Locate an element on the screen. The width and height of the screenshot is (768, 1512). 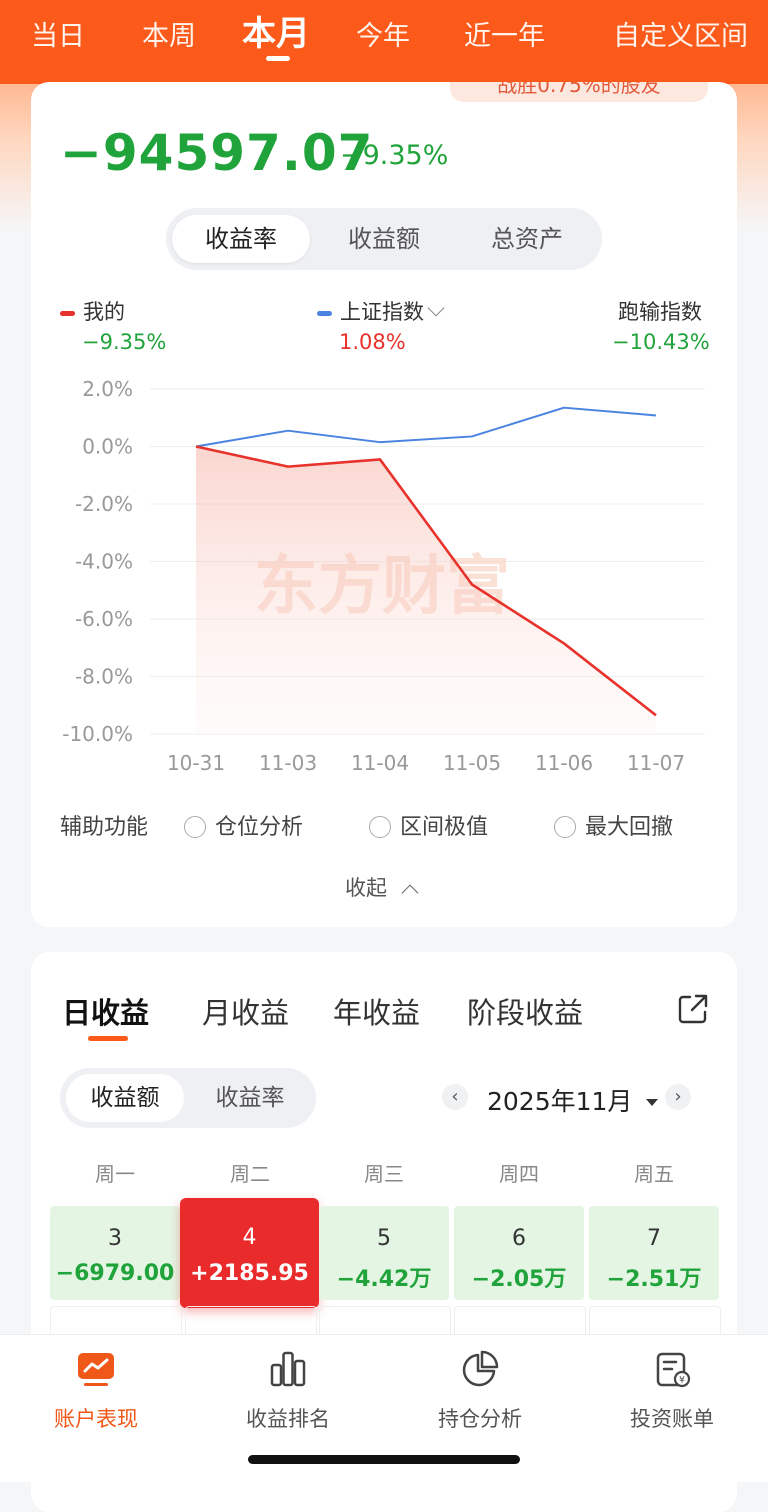
profit-percent: −9.35% is located at coordinates (394, 155).